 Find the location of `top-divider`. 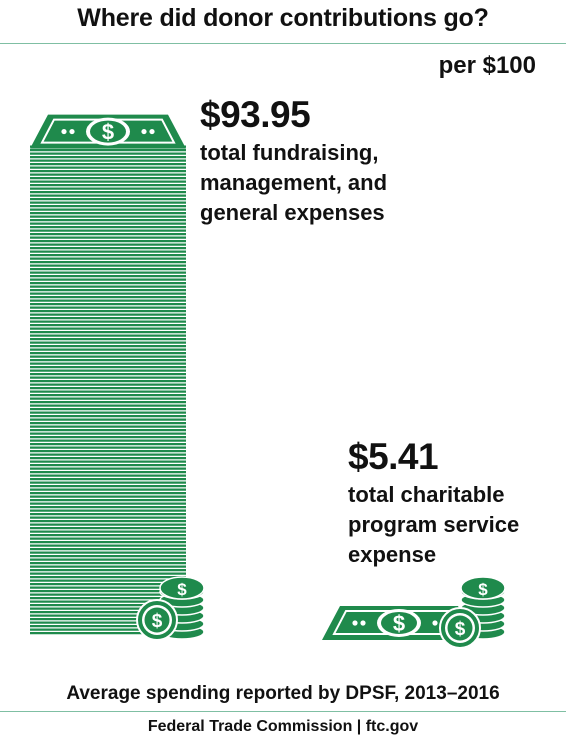

top-divider is located at coordinates (283, 43).